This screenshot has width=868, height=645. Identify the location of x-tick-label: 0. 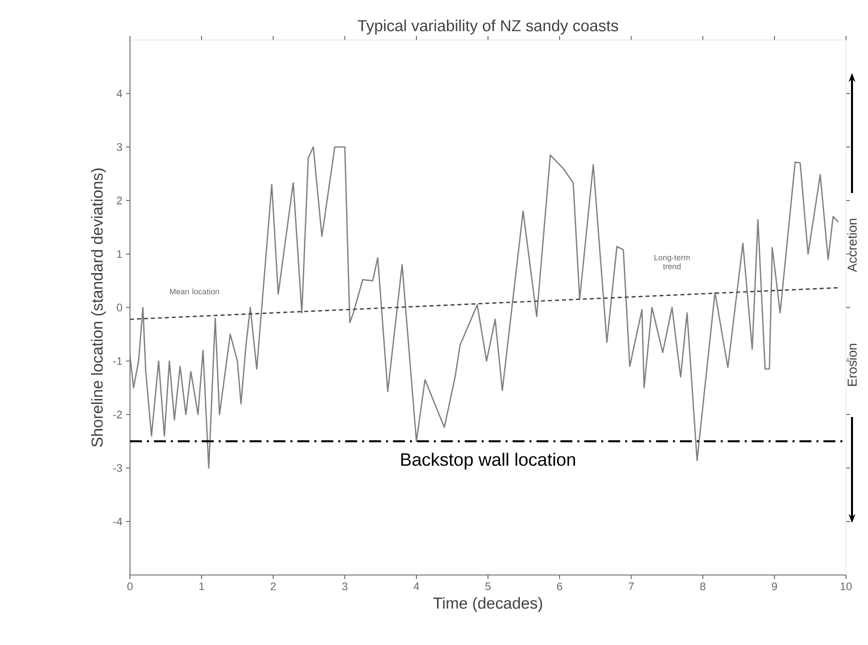
(130, 586).